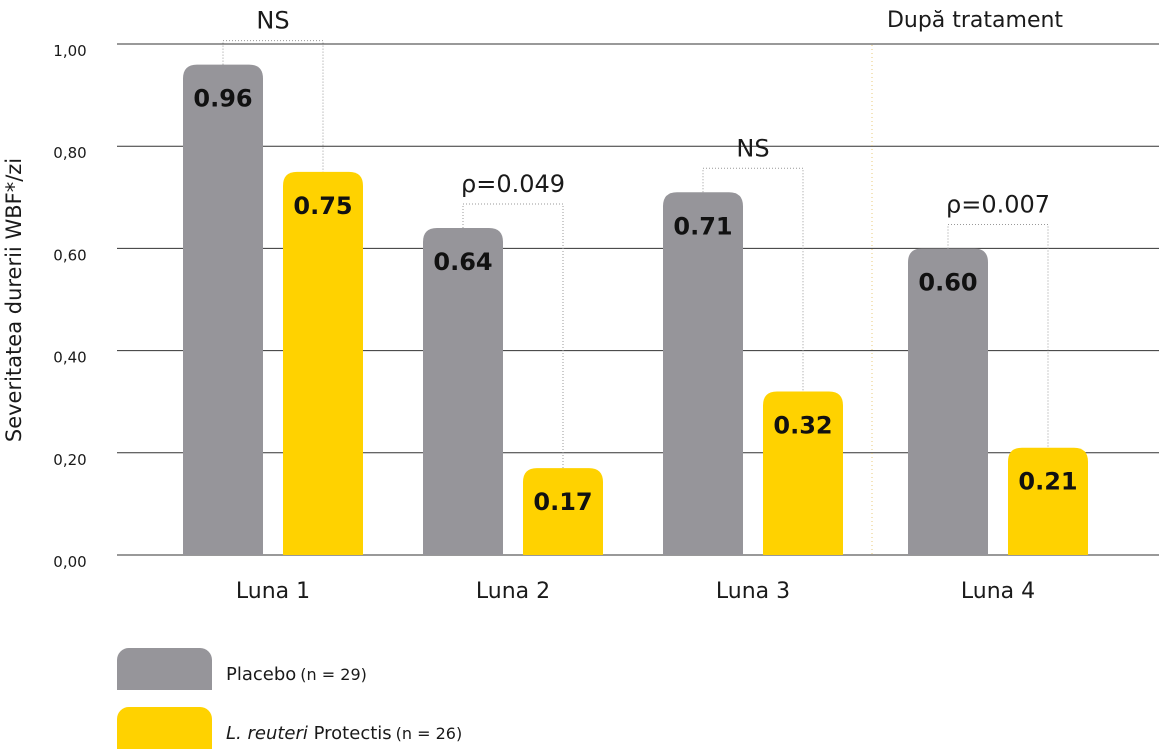  What do you see at coordinates (69, 255) in the screenshot?
I see `y-tick-label: 0,60` at bounding box center [69, 255].